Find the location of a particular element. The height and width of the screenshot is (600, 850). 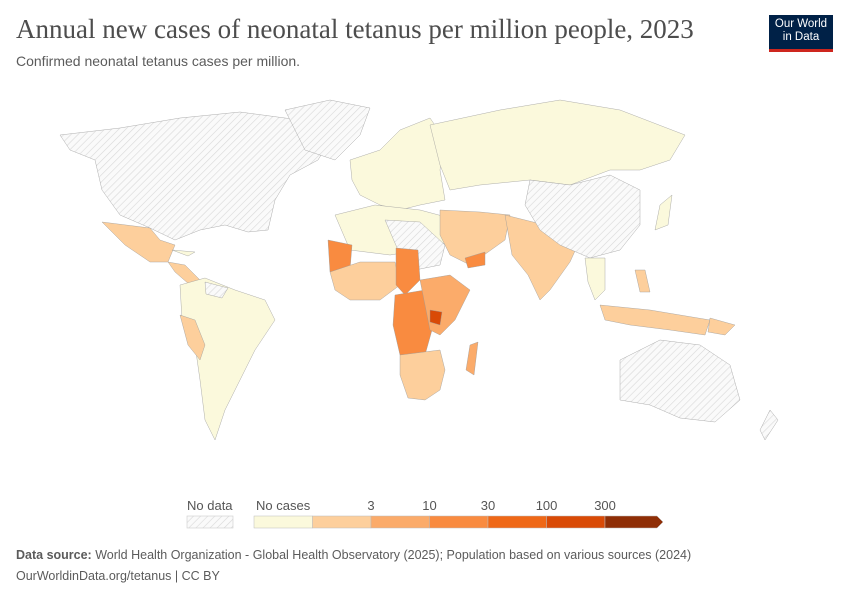

region-philippines is located at coordinates (642, 281).